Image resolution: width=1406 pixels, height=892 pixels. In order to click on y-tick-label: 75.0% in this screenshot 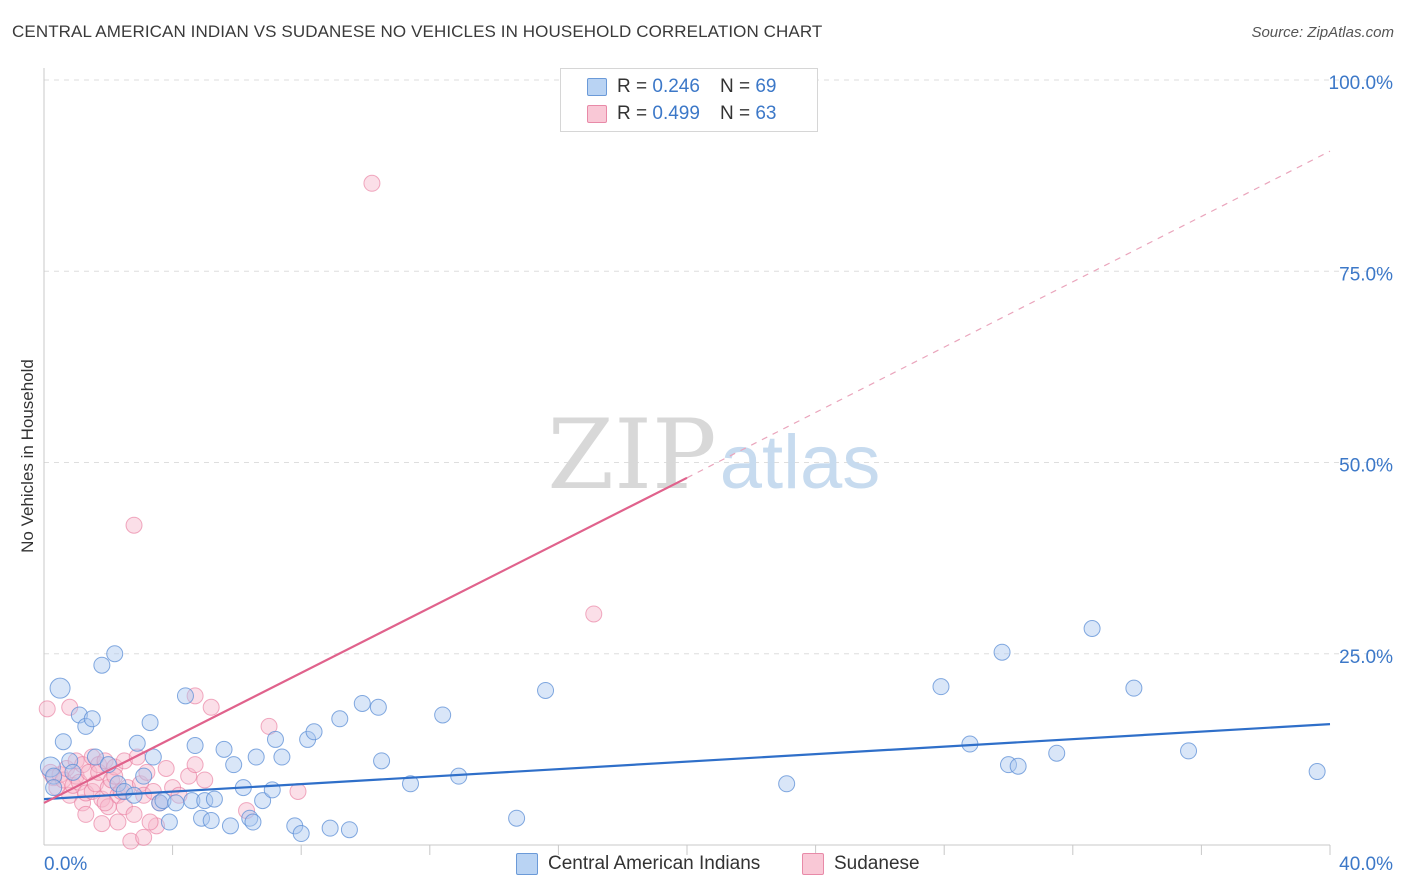, I will do `click(1366, 274)`.